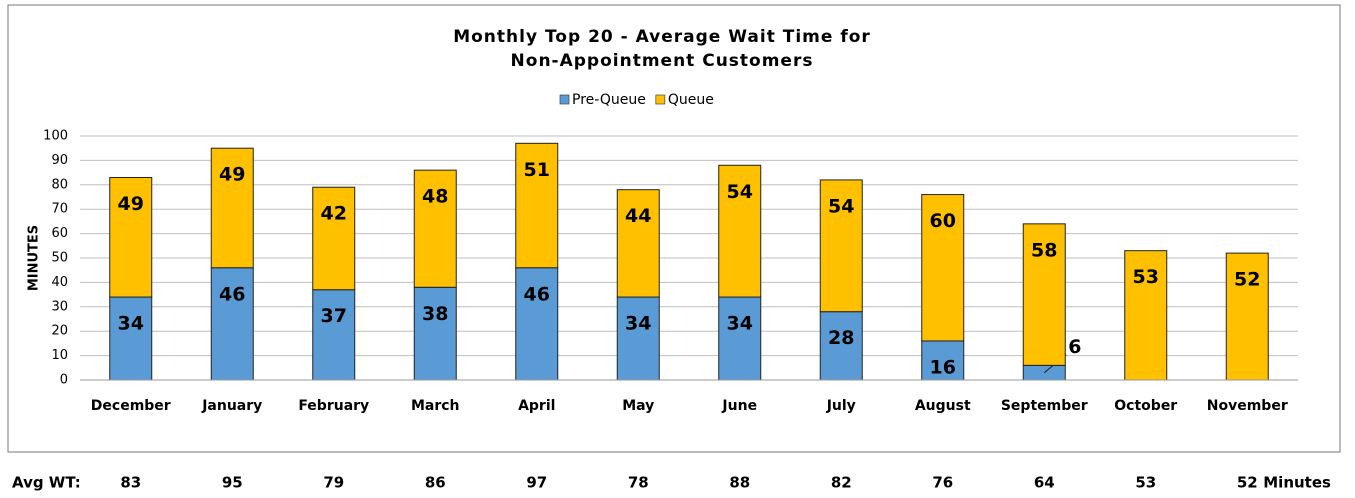 This screenshot has height=498, width=1355. Describe the element at coordinates (1146, 277) in the screenshot. I see `data-label: 53` at that location.